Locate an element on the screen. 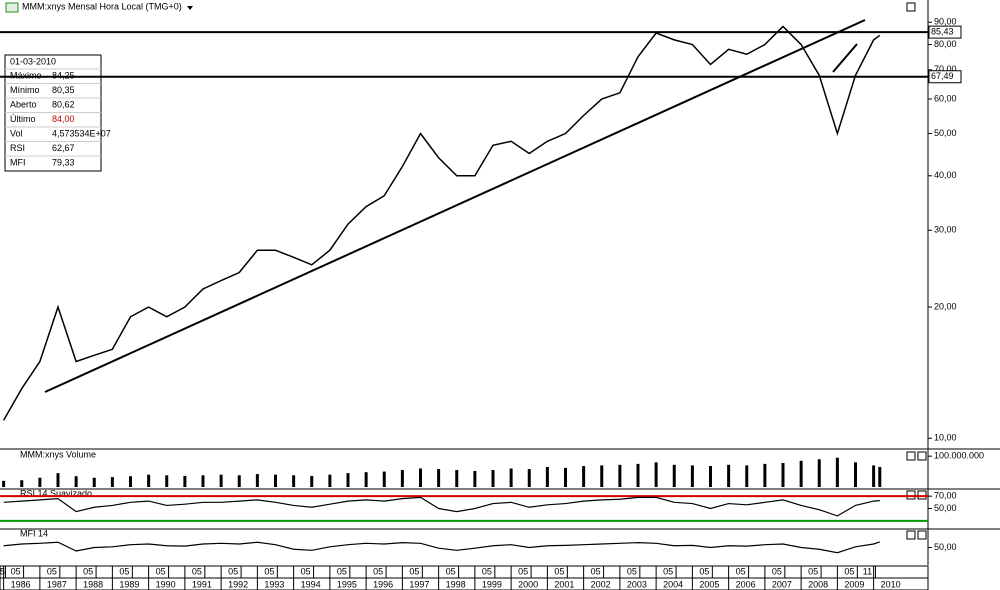 The image size is (1000, 590). info-value: 79,33 is located at coordinates (63, 162).